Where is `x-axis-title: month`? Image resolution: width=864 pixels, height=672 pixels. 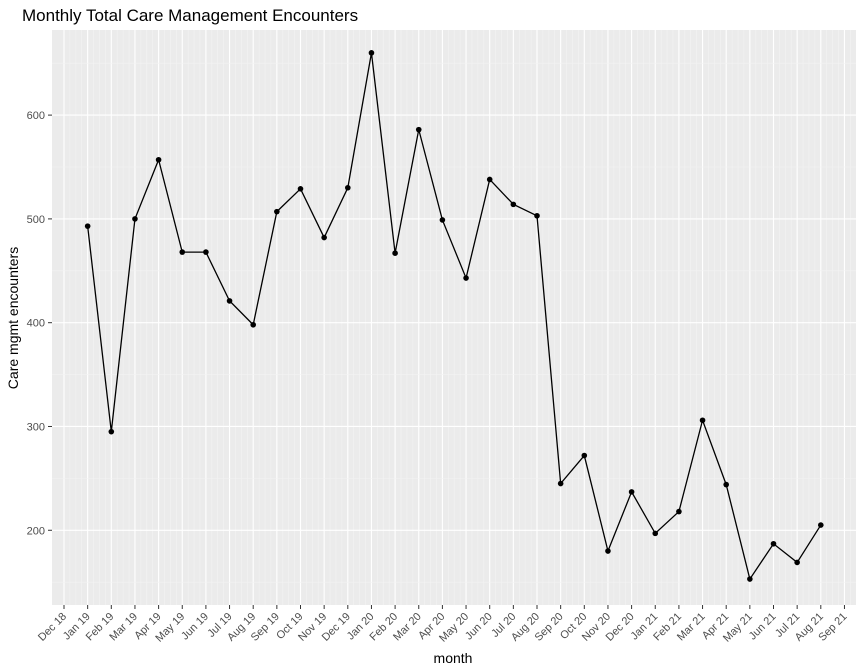 x-axis-title: month is located at coordinates (453, 658).